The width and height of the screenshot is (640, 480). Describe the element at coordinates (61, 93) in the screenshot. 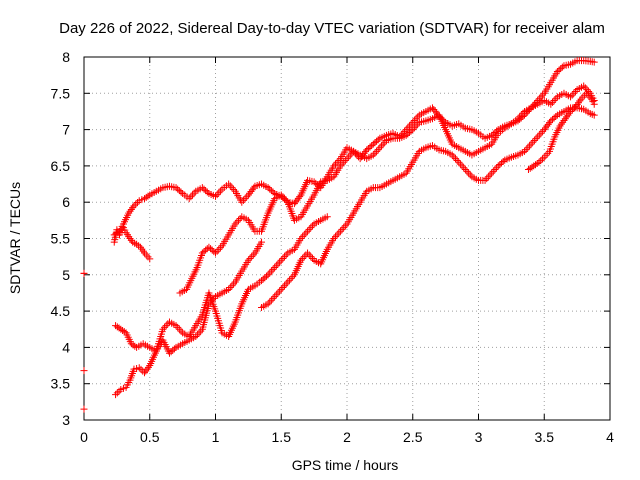

I see `y-tick-label: 7.5` at that location.